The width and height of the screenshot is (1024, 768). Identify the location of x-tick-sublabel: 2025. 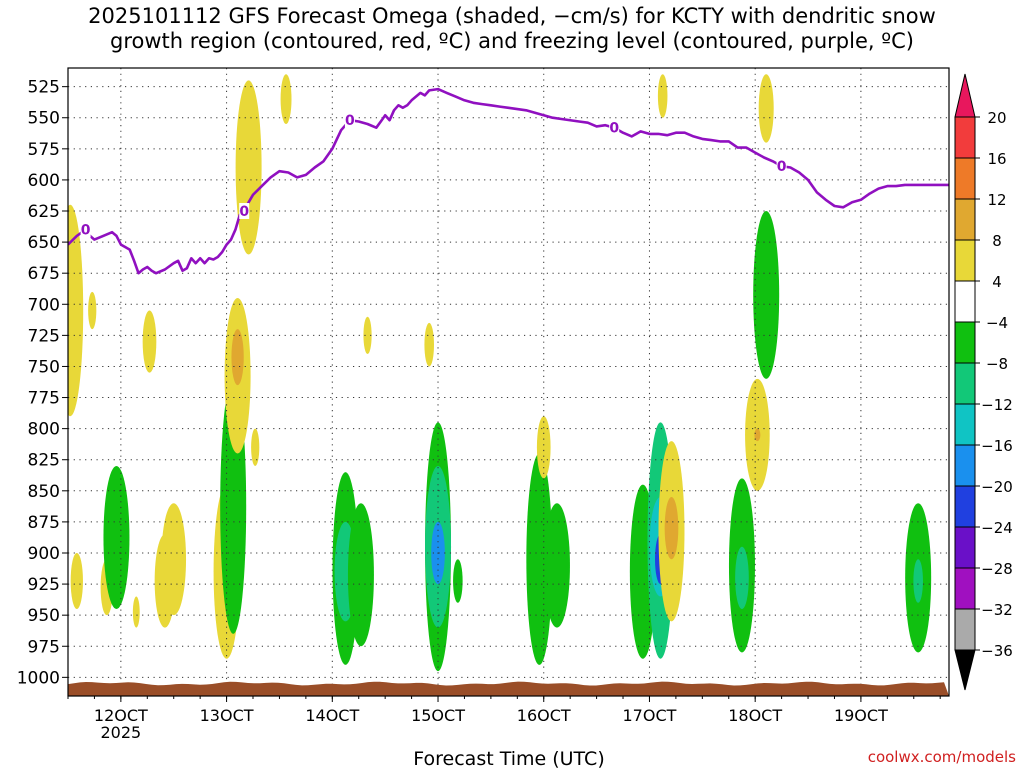
(121, 732).